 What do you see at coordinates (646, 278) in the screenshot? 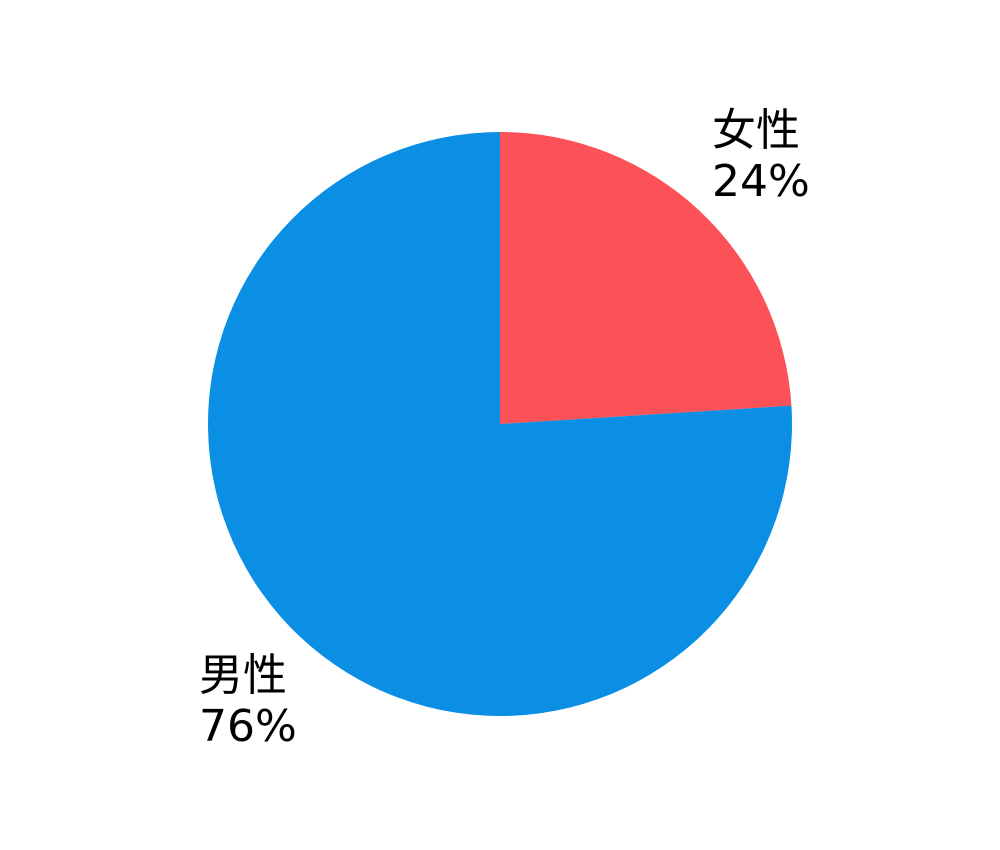
I see `pie-slice-female` at bounding box center [646, 278].